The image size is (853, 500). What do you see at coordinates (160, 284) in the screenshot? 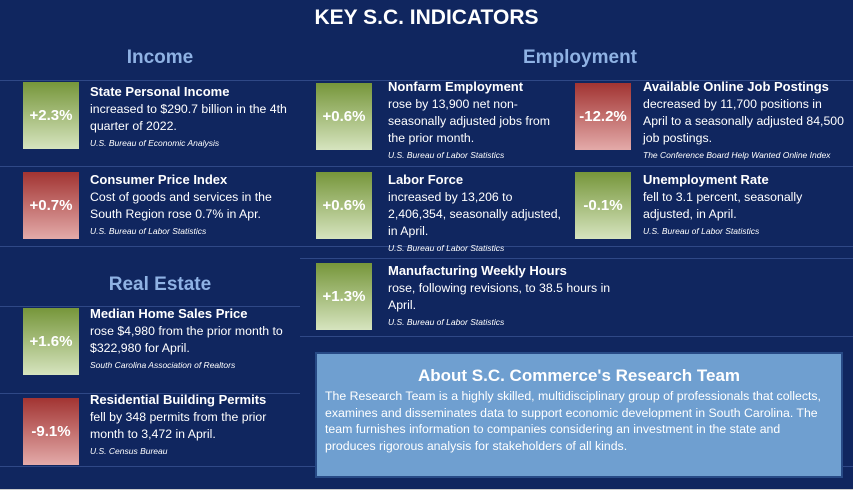
I see `section-real-estate: Real Estate` at bounding box center [160, 284].